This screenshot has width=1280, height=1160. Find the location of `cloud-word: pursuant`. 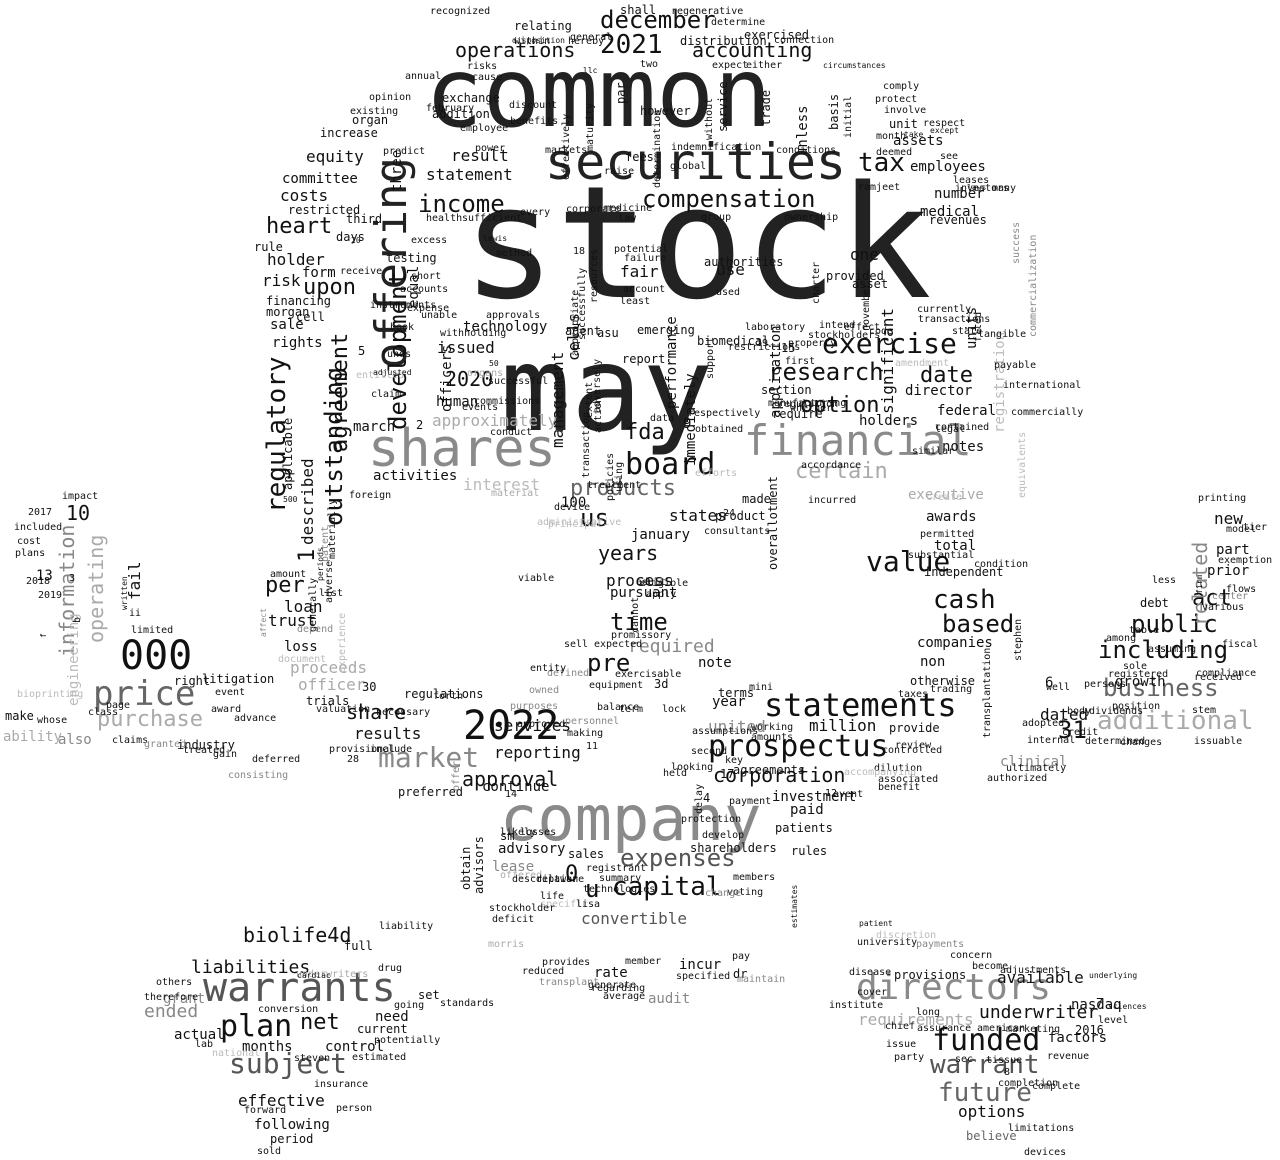

cloud-word: pursuant is located at coordinates (644, 593).